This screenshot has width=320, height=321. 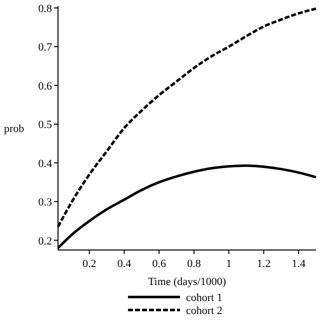 I want to click on x-axis-title: Time (days/1000), so click(x=187, y=282).